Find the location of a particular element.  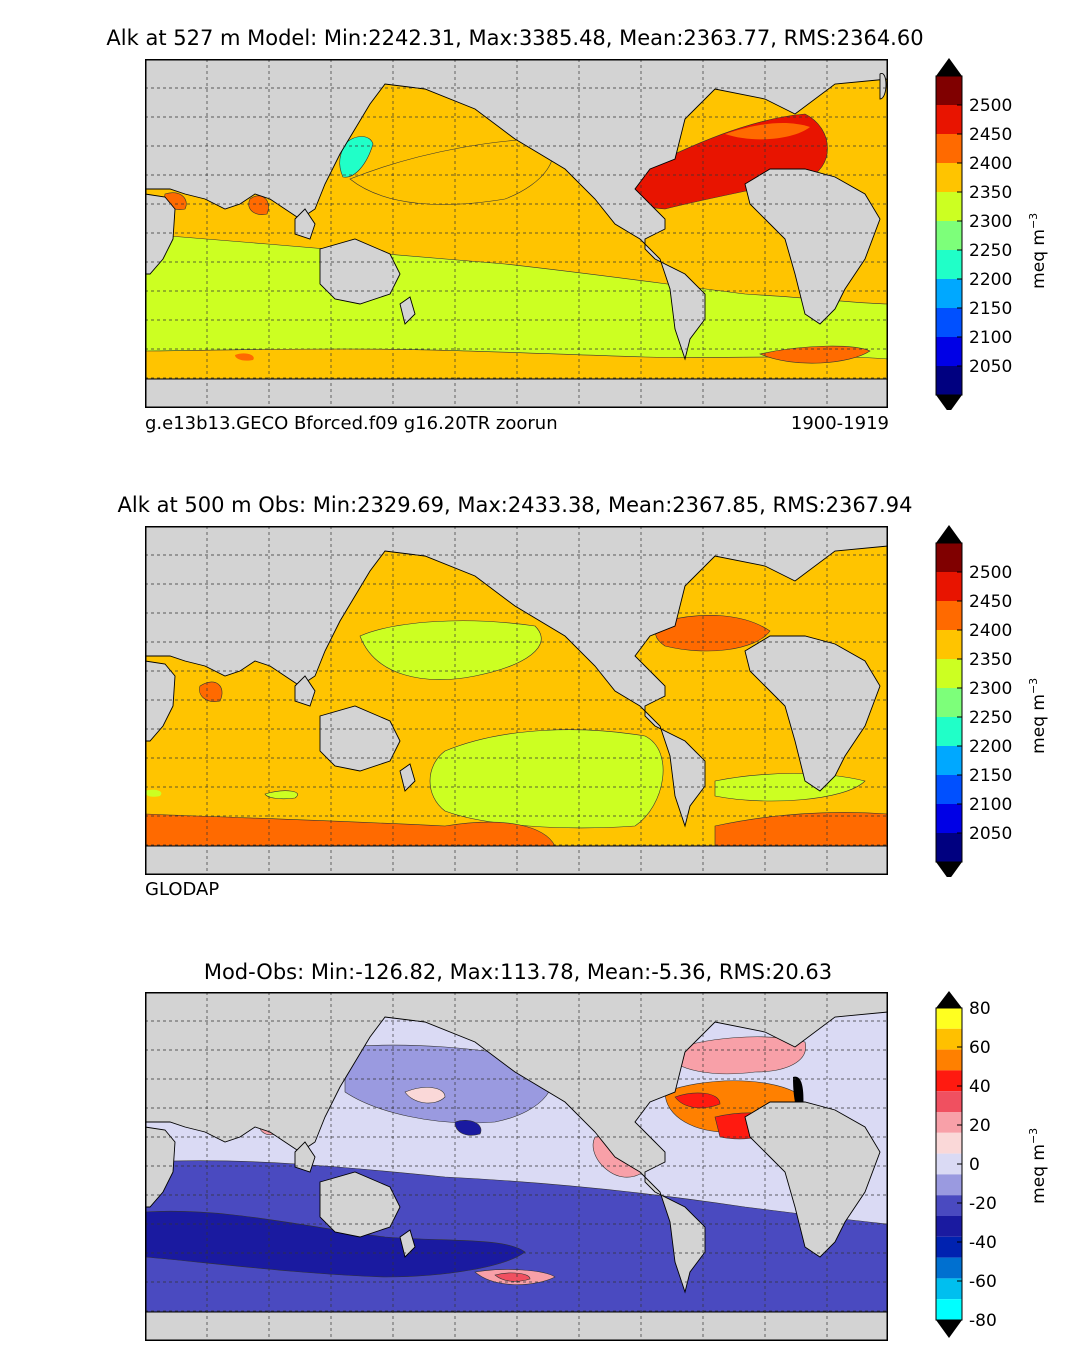

colorbar-tick-label: 20 is located at coordinates (980, 1126).